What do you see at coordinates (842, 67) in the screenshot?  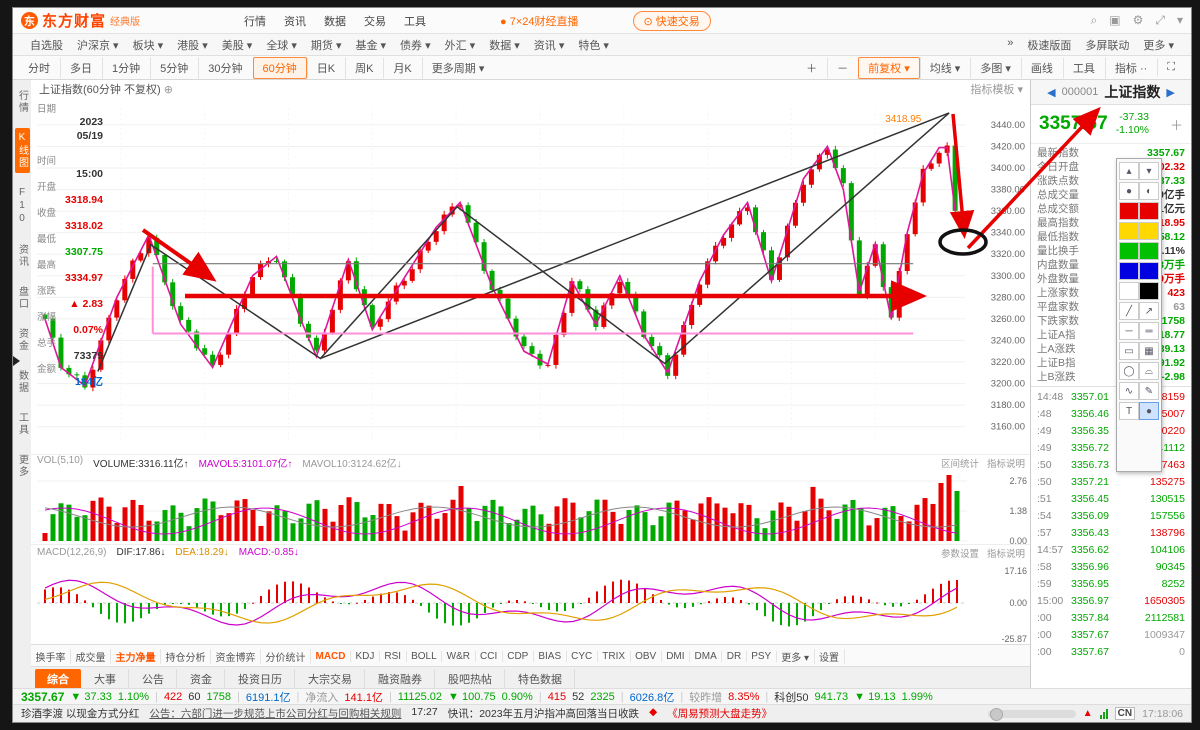 I see `chart-tool-button: －` at bounding box center [842, 67].